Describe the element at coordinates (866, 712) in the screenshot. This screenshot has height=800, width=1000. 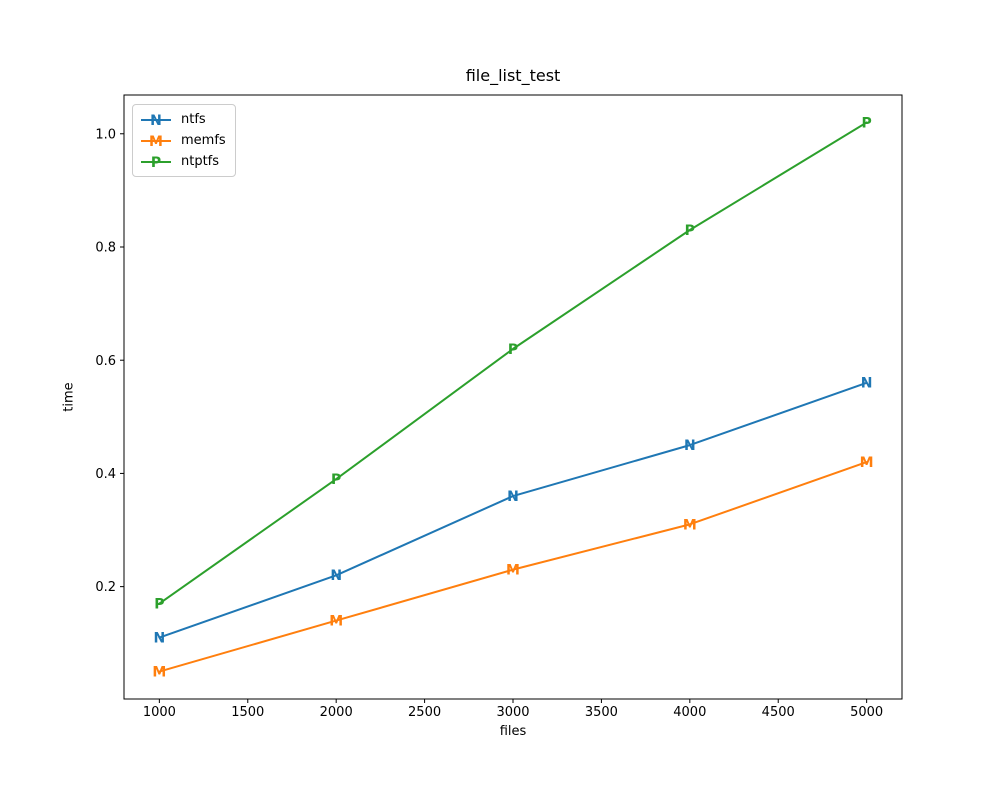
I see `x-tick-label: 5000` at that location.